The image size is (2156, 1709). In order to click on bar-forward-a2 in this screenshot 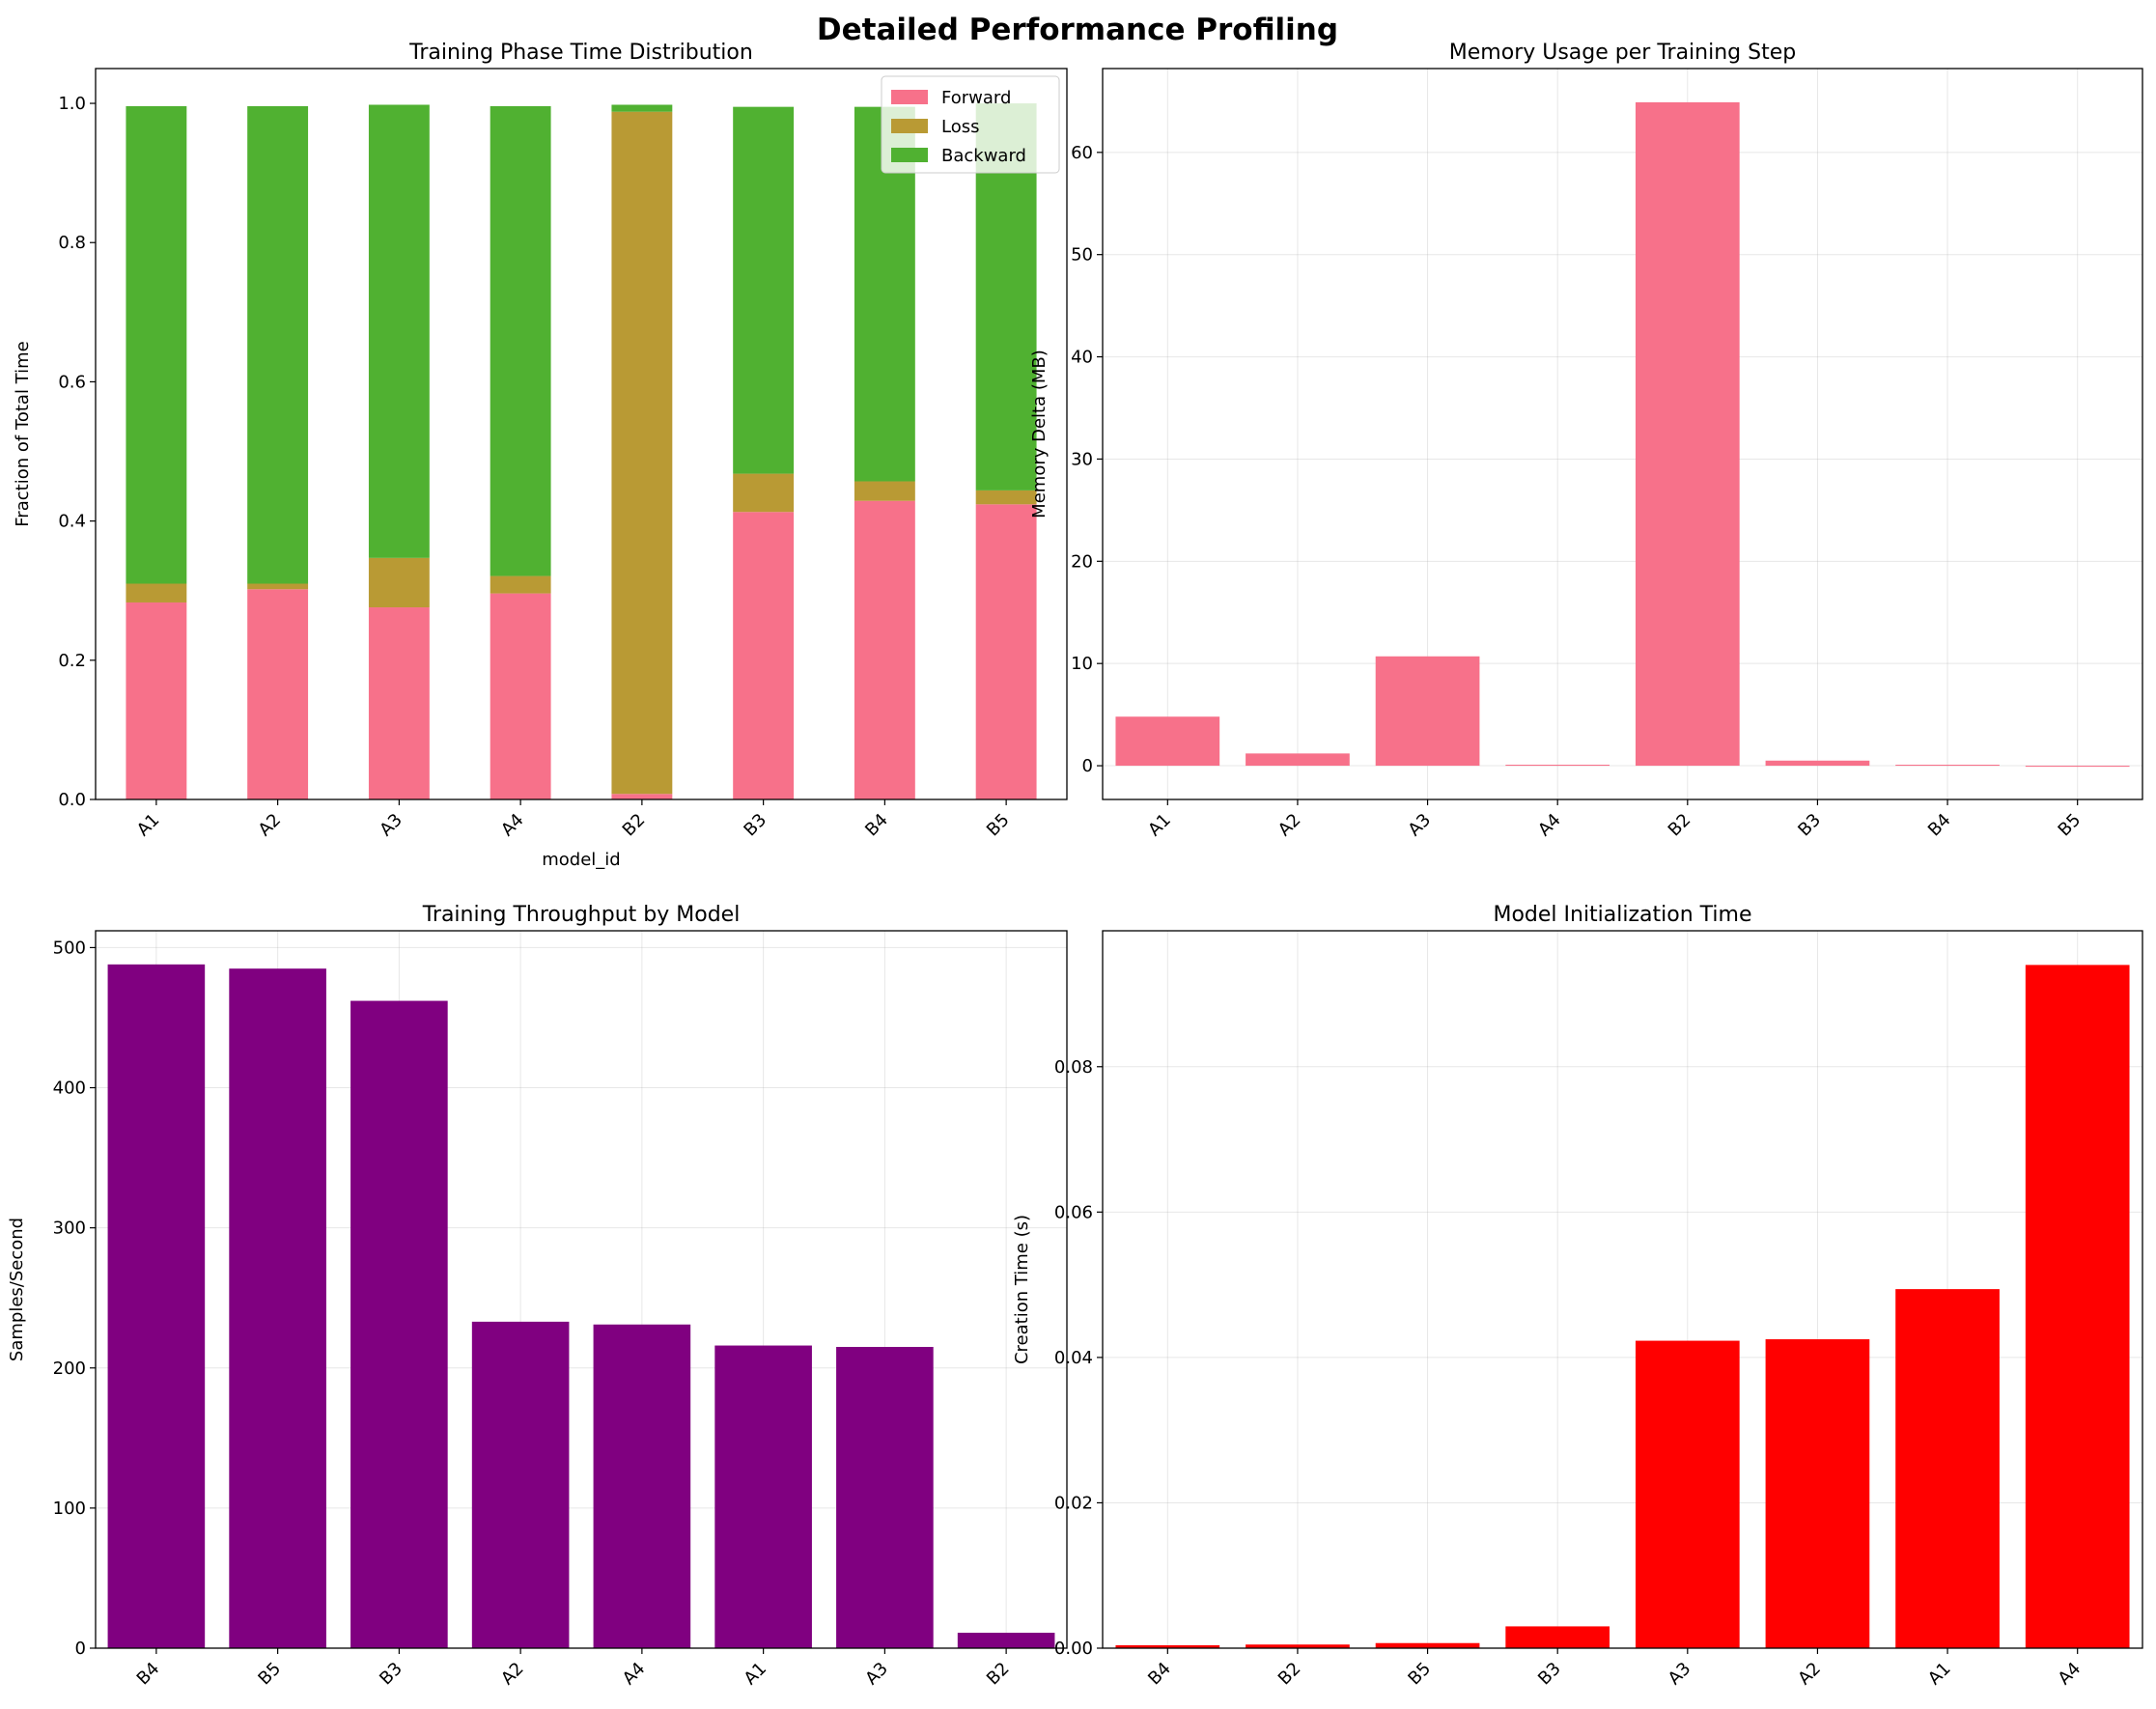, I will do `click(278, 694)`.